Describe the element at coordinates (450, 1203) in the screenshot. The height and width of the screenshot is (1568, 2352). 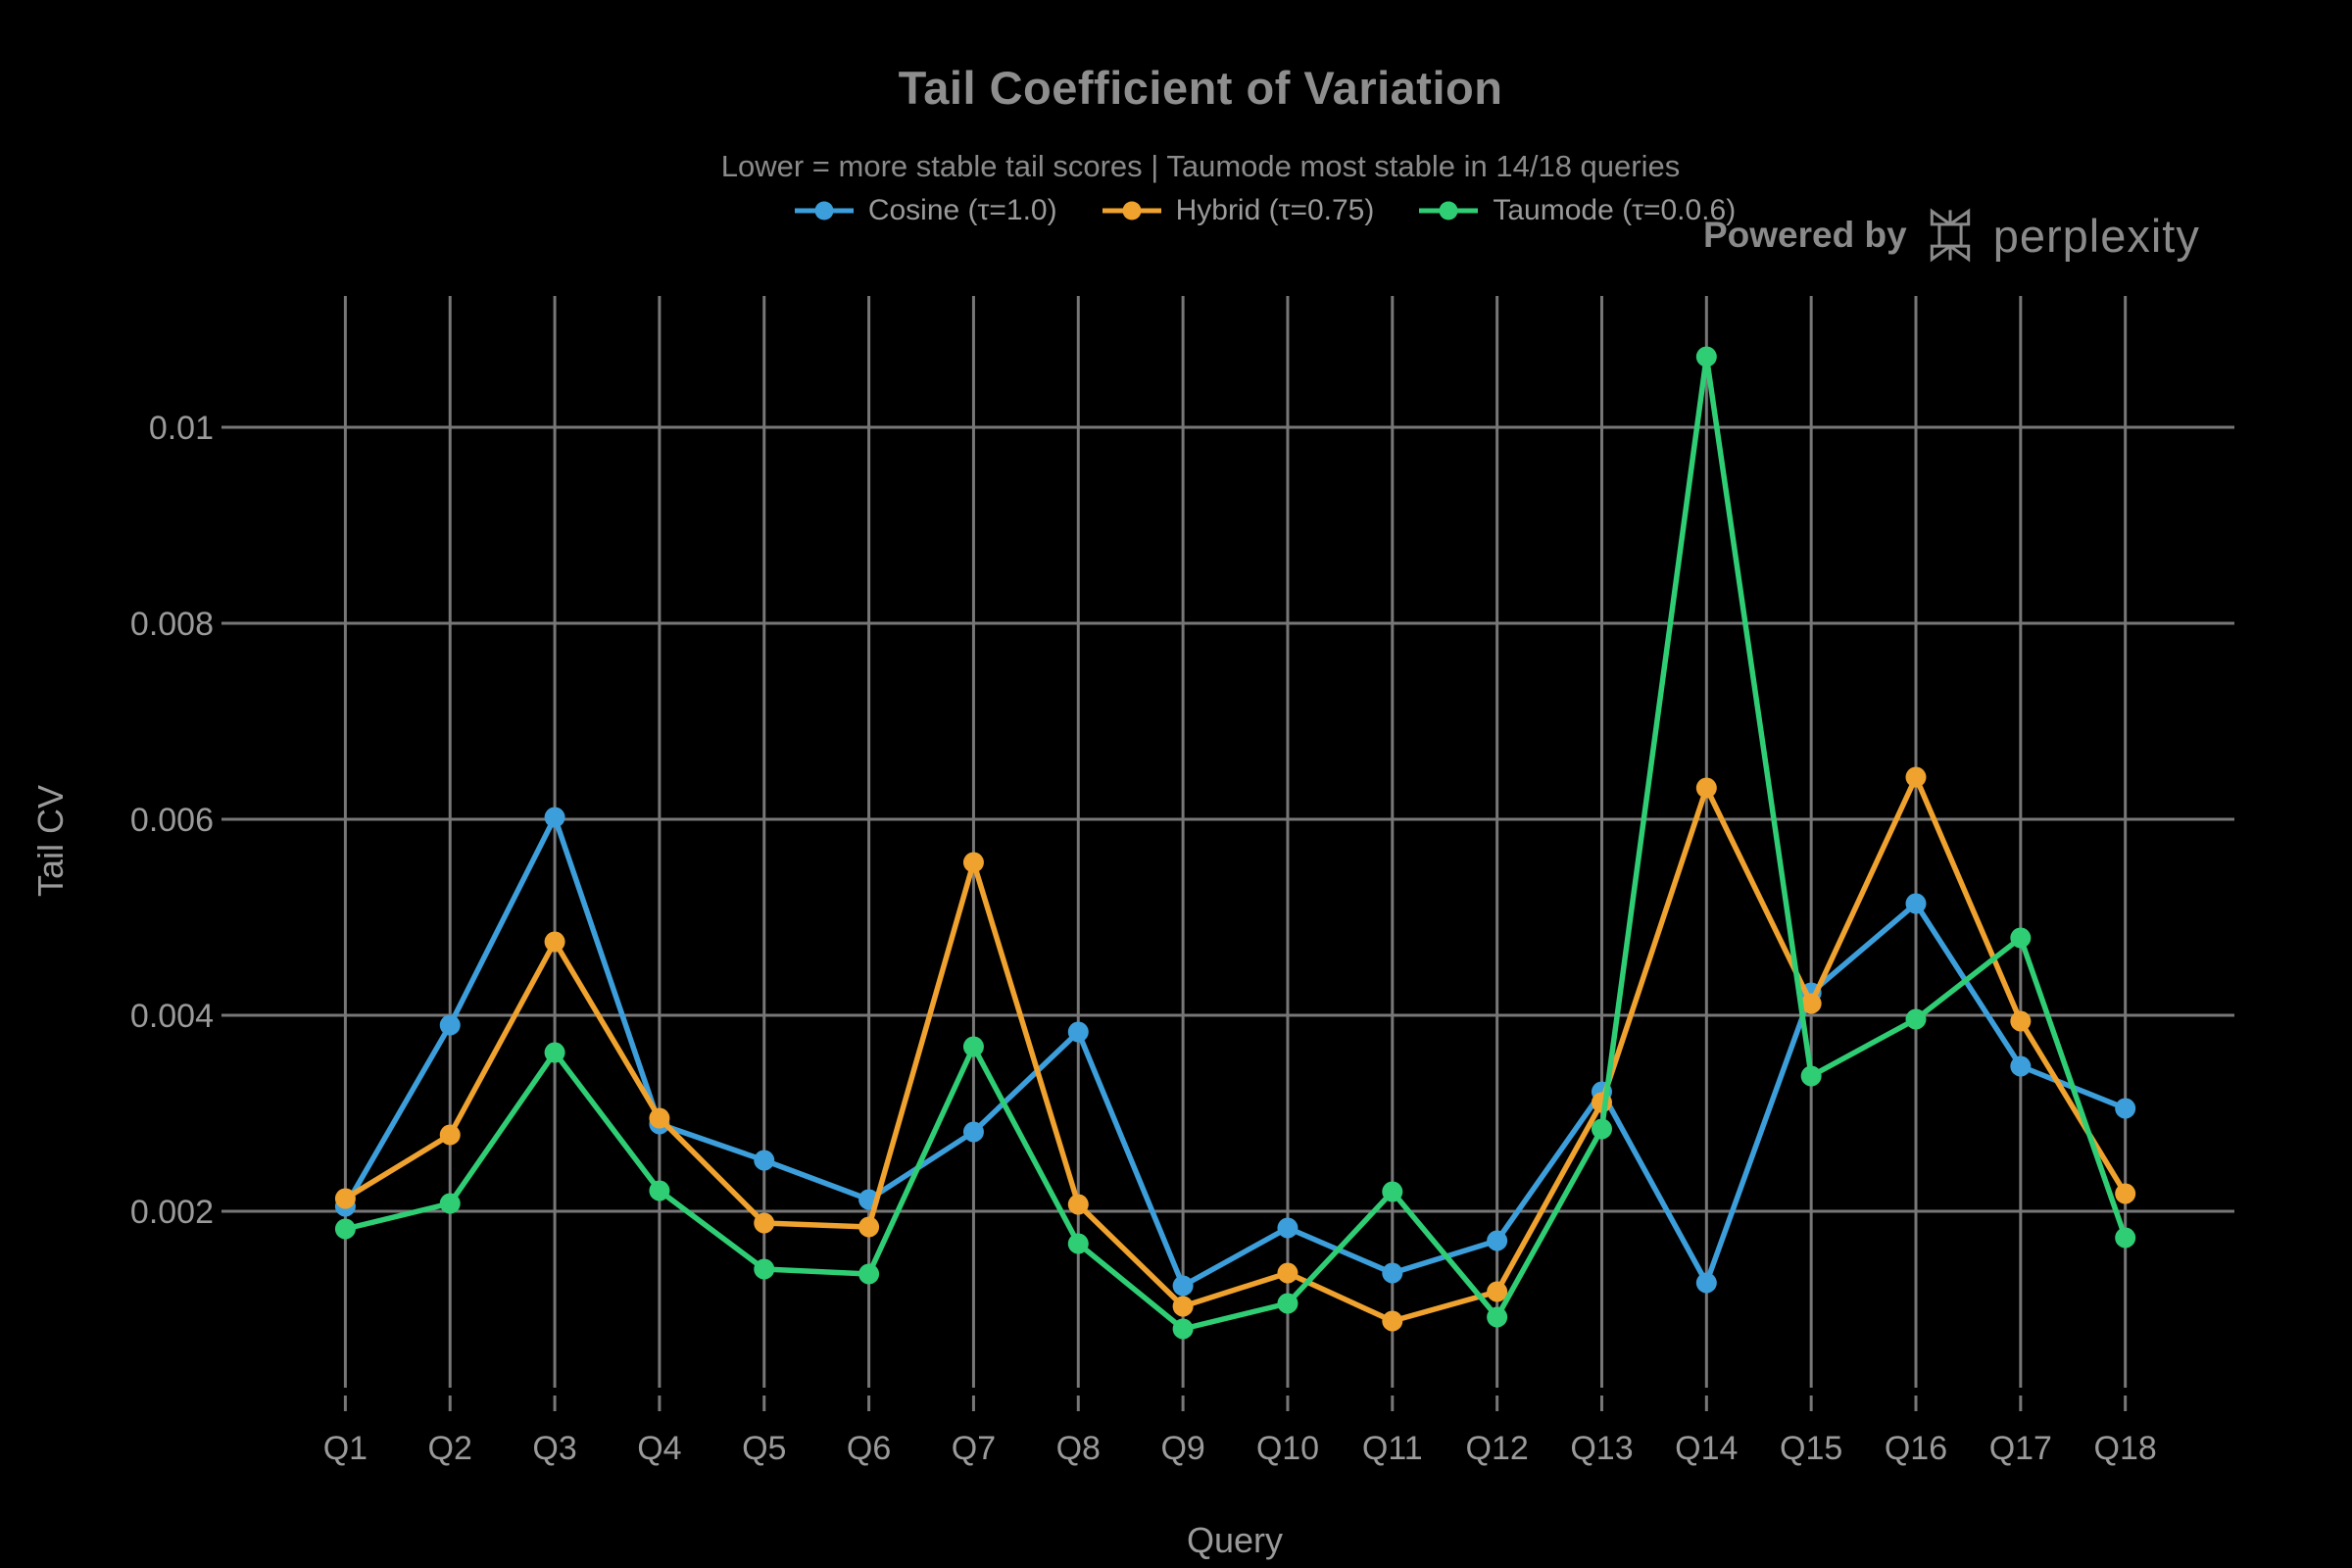
I see `data-point-taumode-q2` at that location.